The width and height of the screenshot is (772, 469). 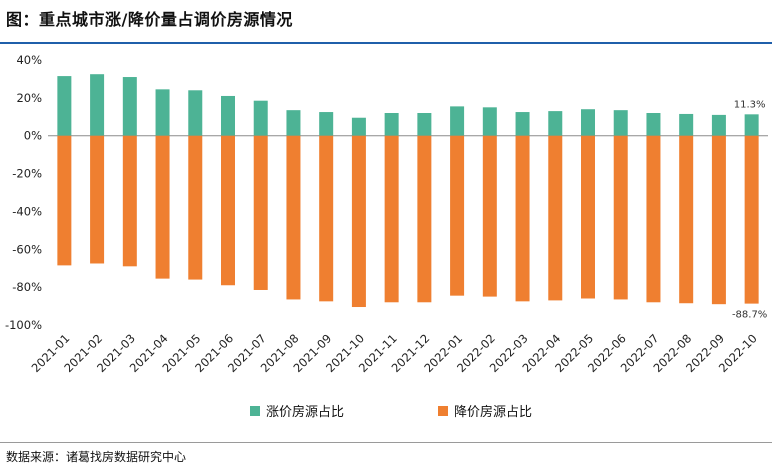 I want to click on y-tick-label: -100%, so click(x=23, y=325).